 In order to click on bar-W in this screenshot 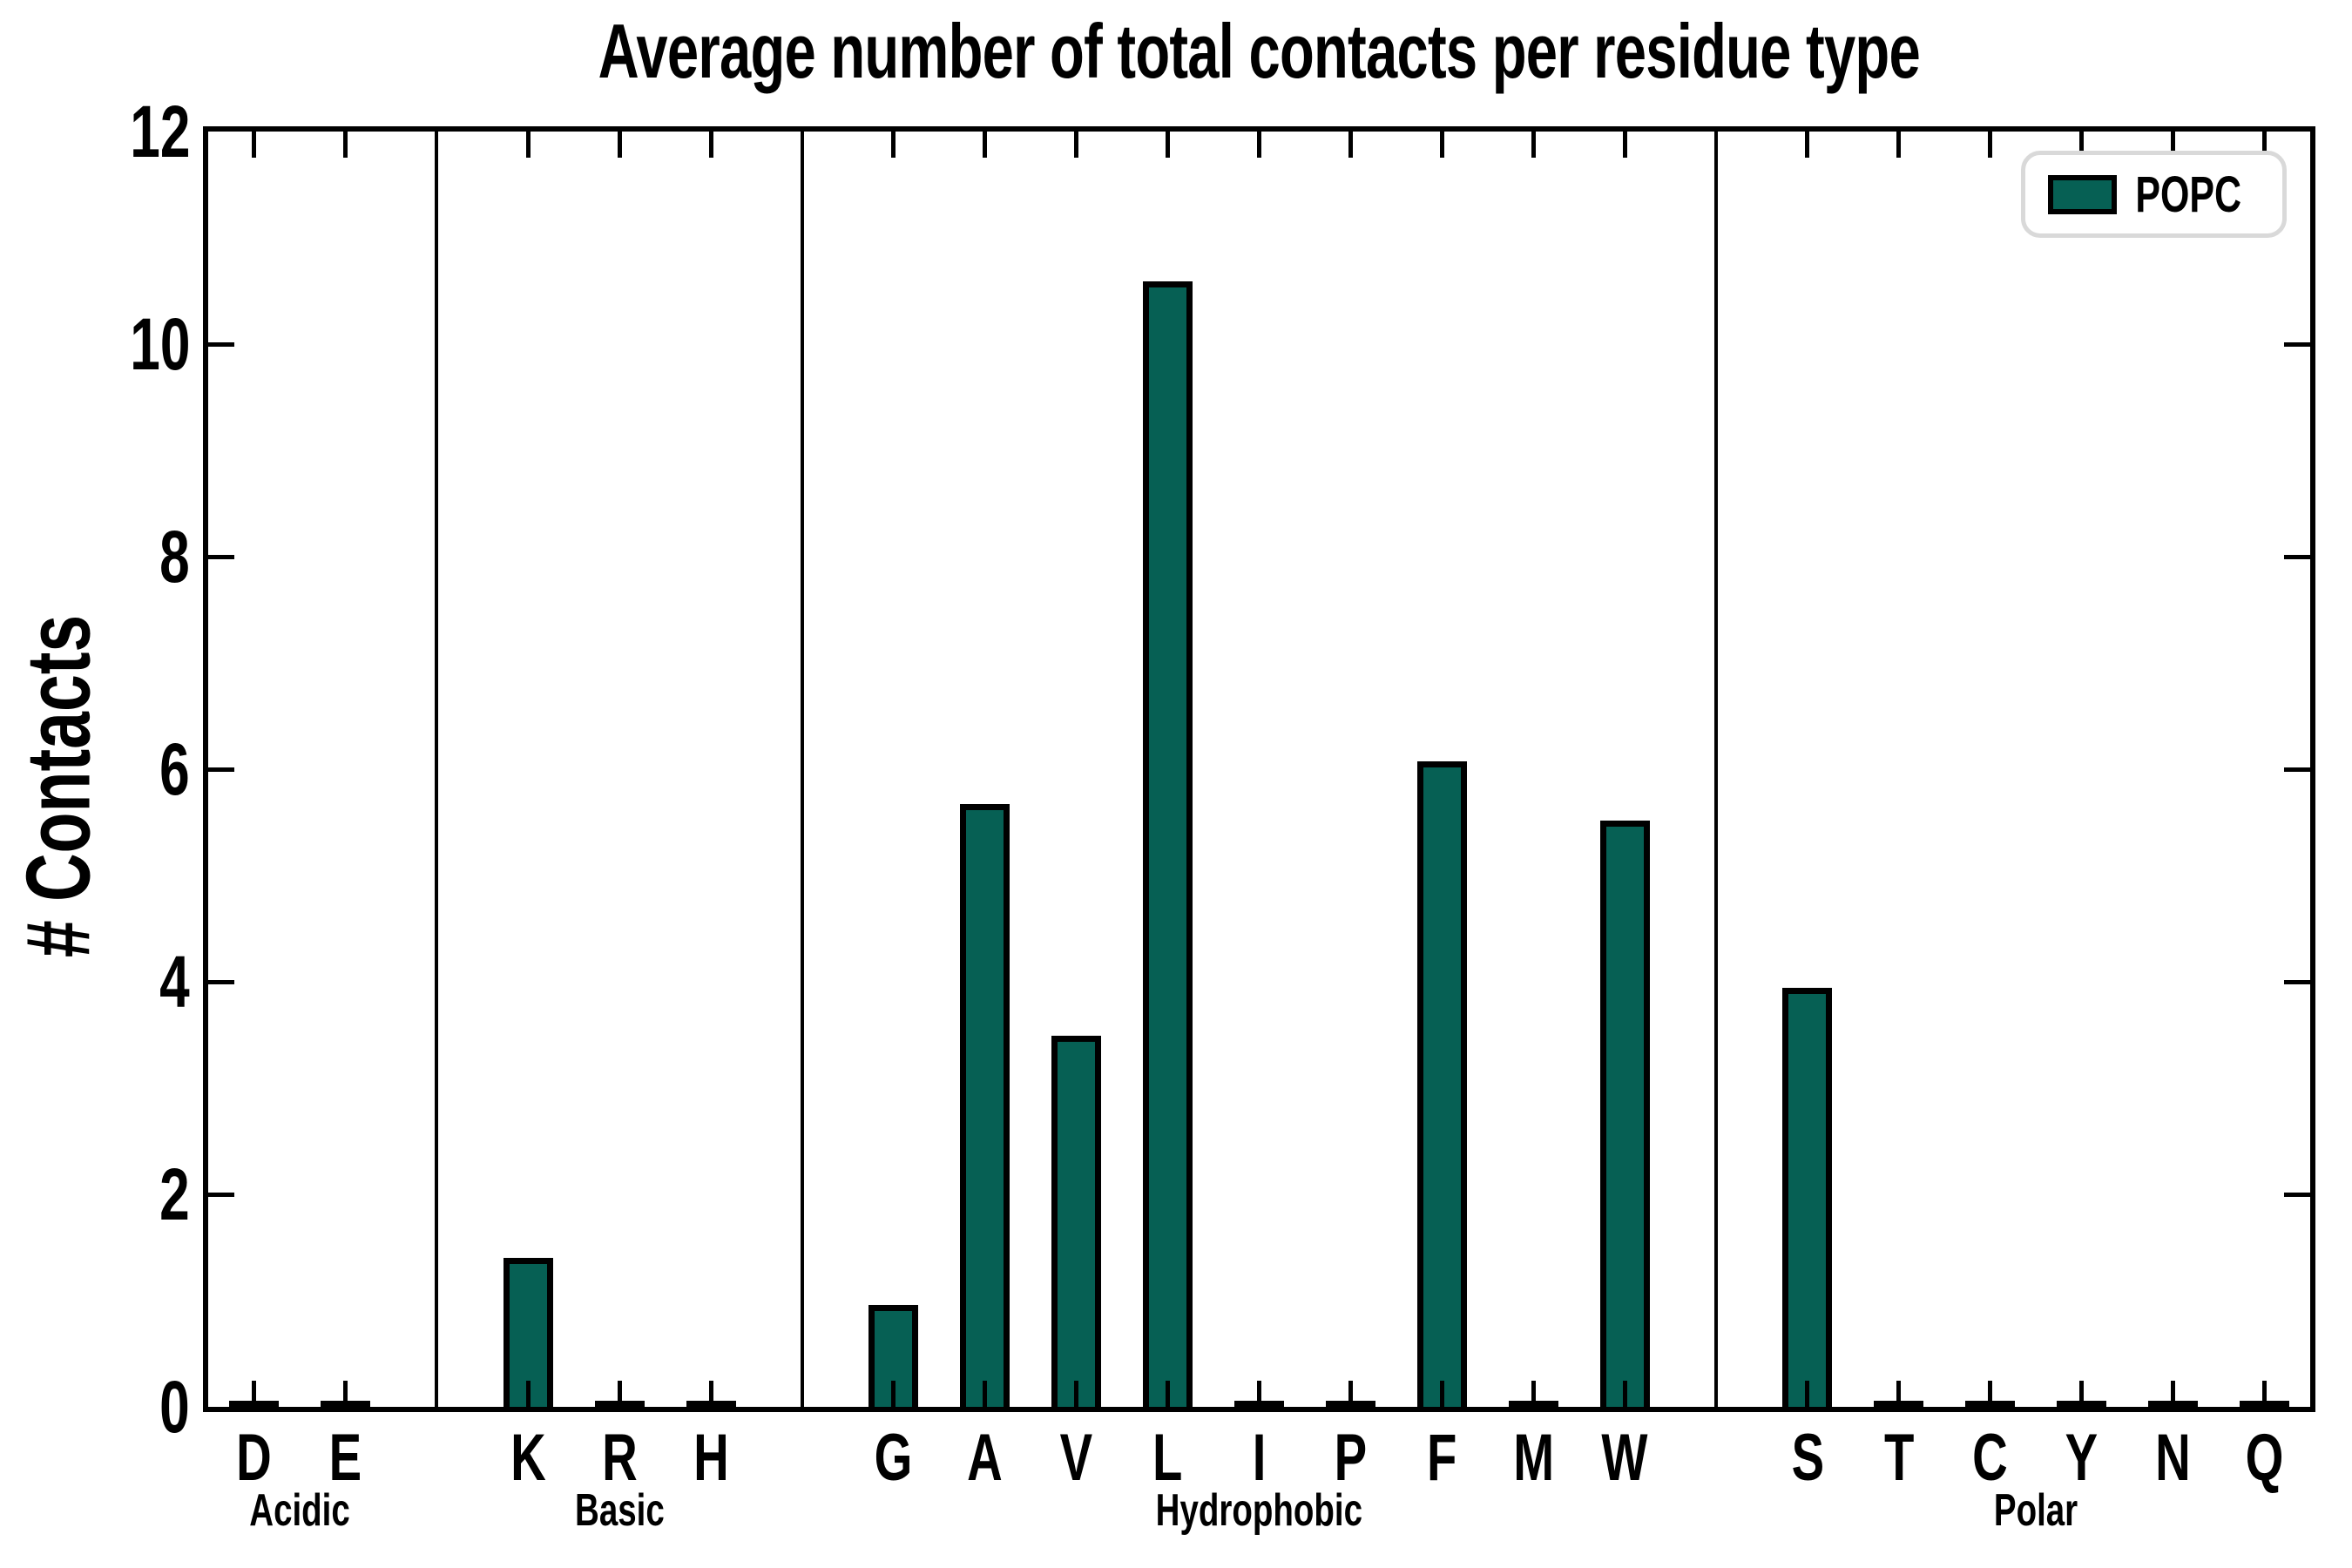, I will do `click(1625, 1113)`.